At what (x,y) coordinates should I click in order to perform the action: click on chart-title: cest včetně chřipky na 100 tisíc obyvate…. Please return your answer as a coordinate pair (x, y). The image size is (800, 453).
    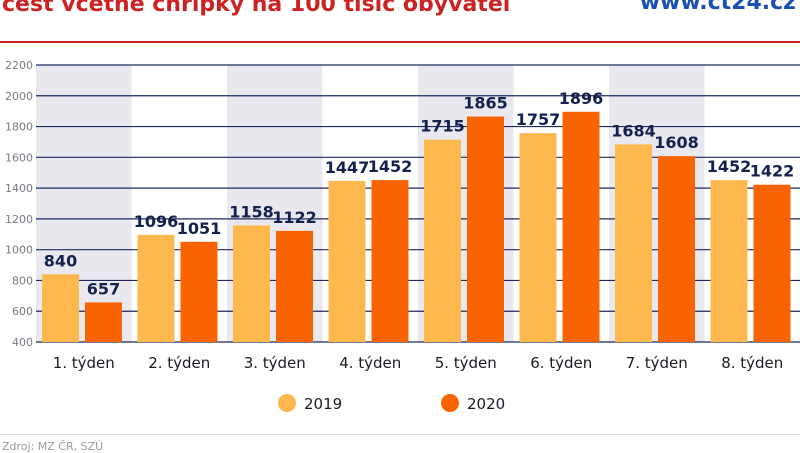
    Looking at the image, I should click on (256, 8).